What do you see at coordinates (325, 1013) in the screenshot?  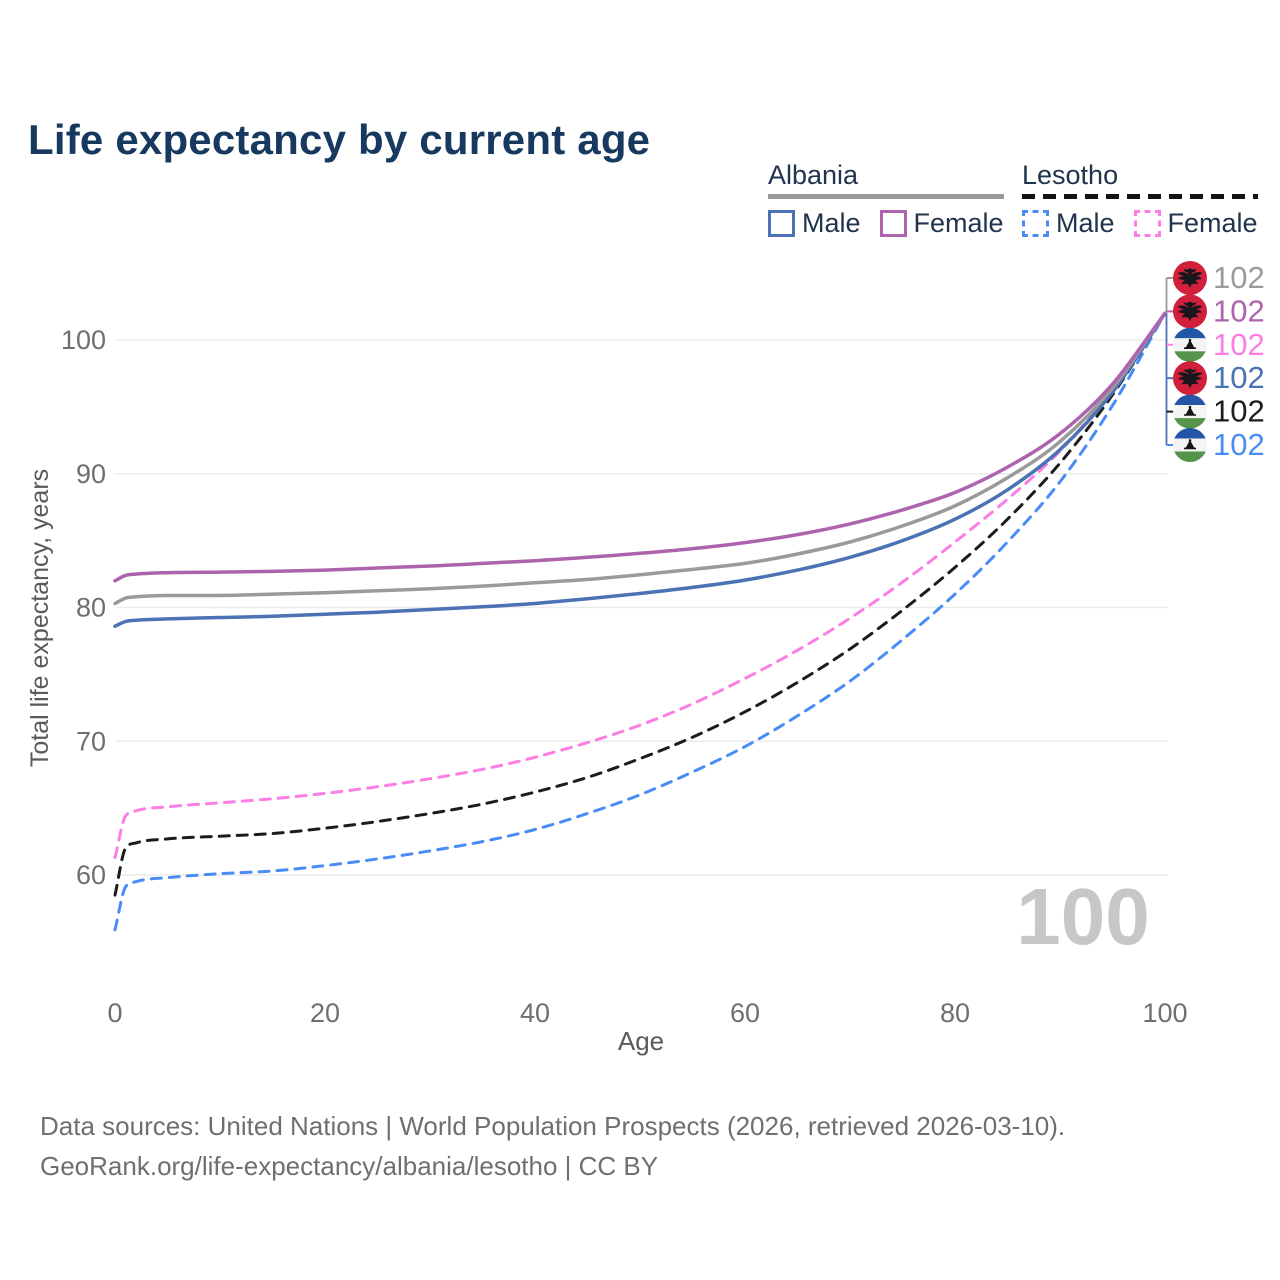 I see `x-tick-label-20: 20` at bounding box center [325, 1013].